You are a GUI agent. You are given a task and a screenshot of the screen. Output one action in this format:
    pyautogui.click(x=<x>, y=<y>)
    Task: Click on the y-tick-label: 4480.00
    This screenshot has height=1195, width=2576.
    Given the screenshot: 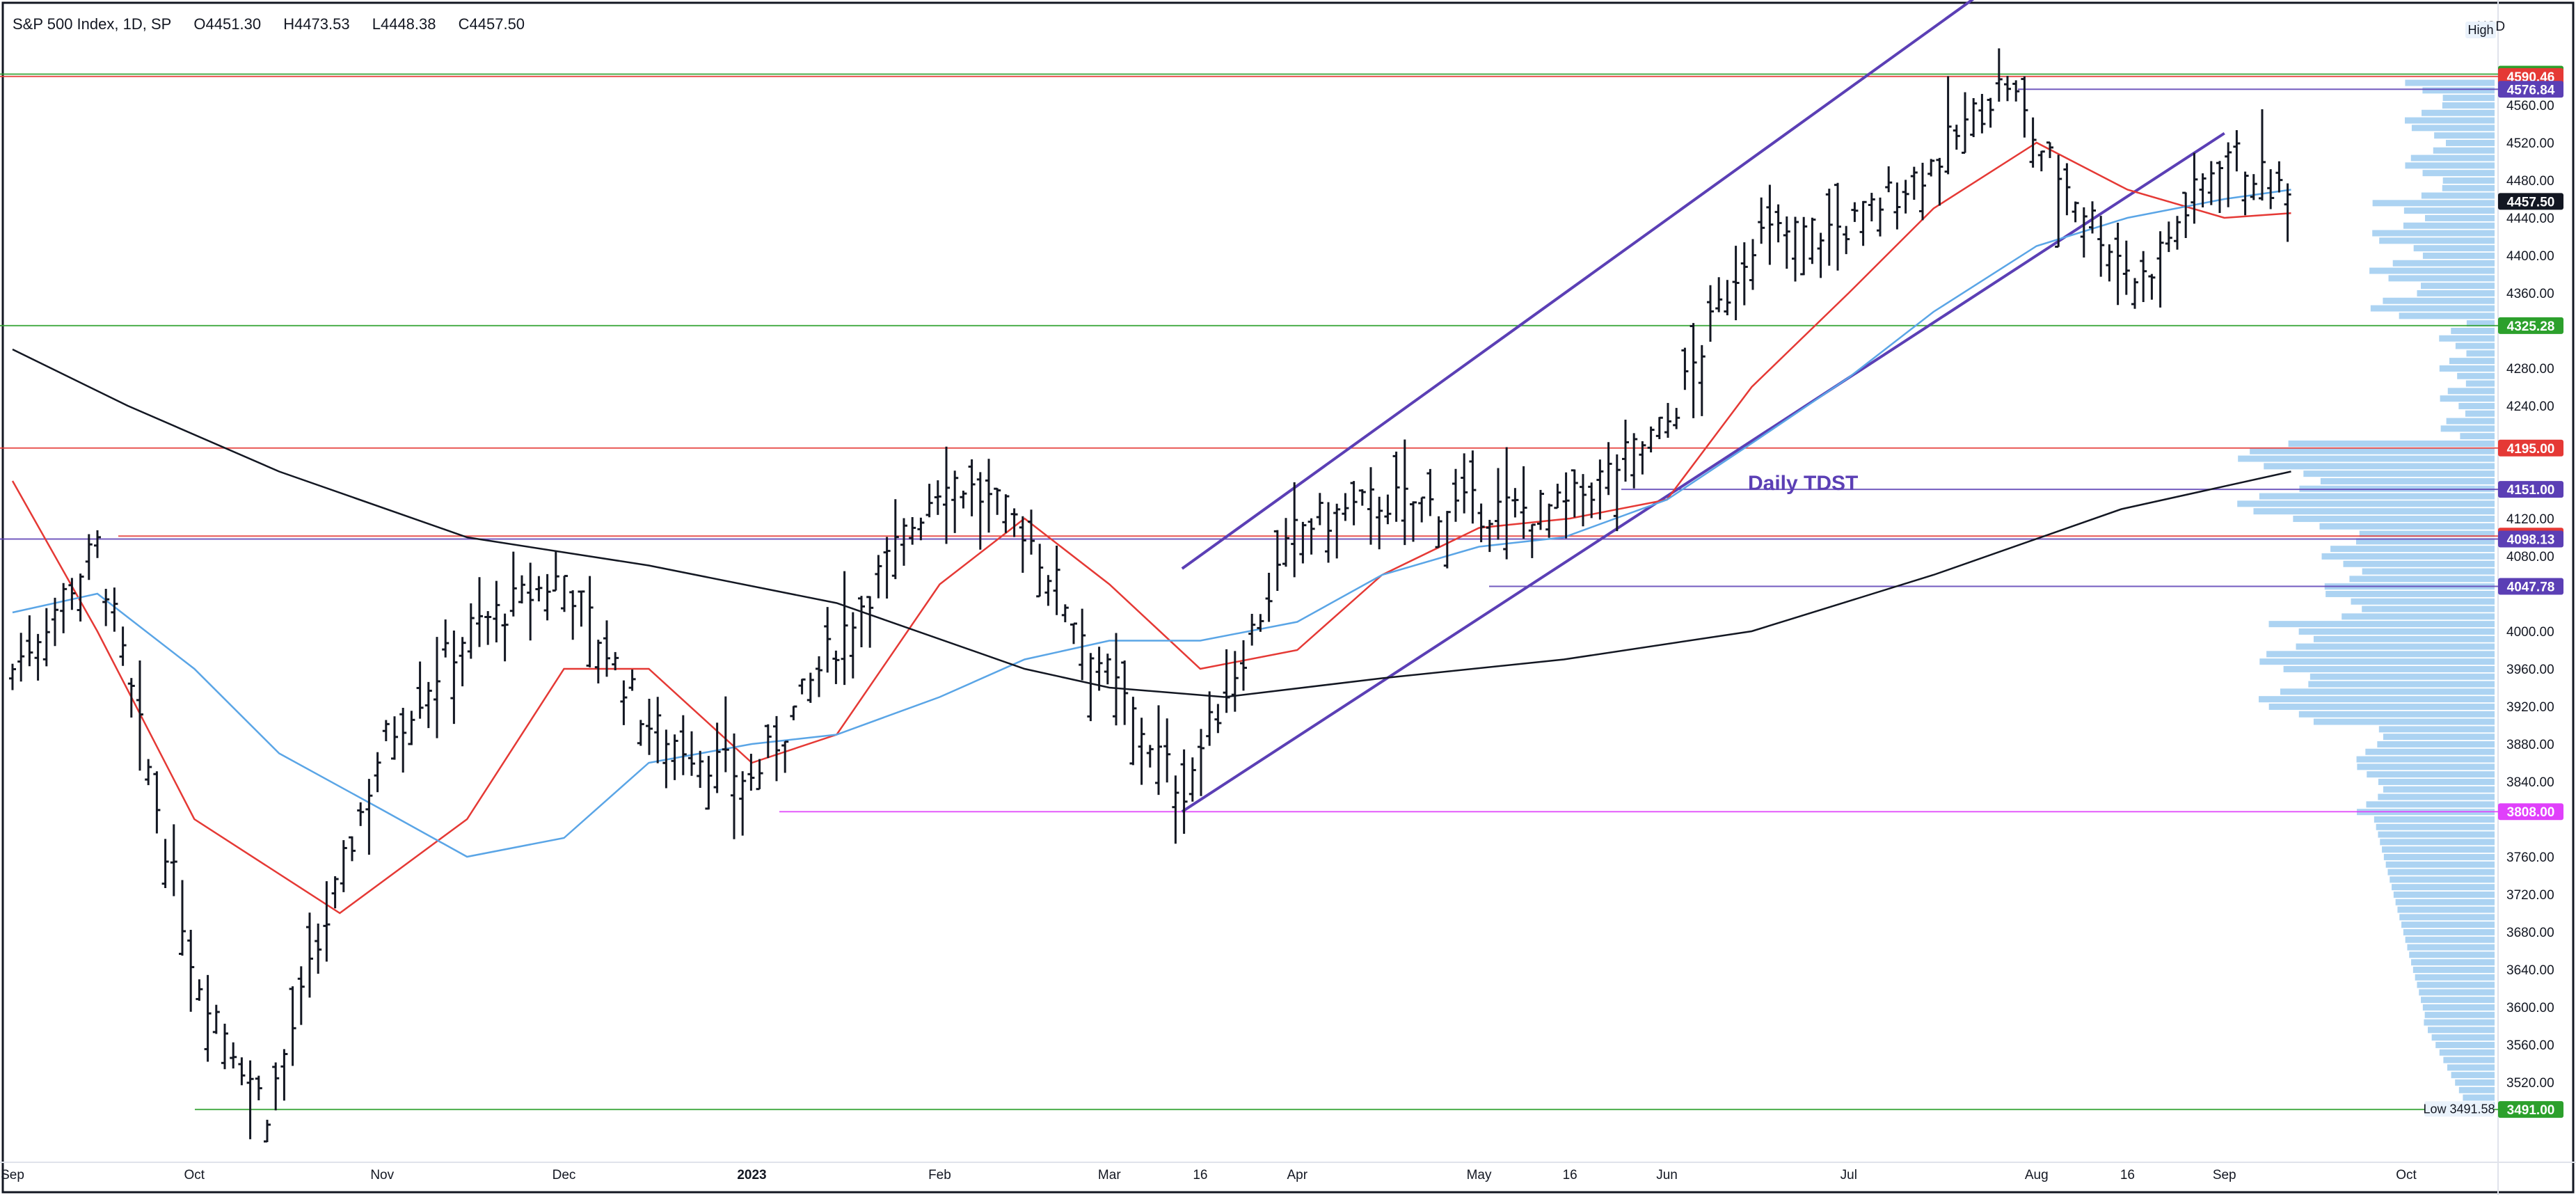 What is the action you would take?
    pyautogui.click(x=2530, y=181)
    